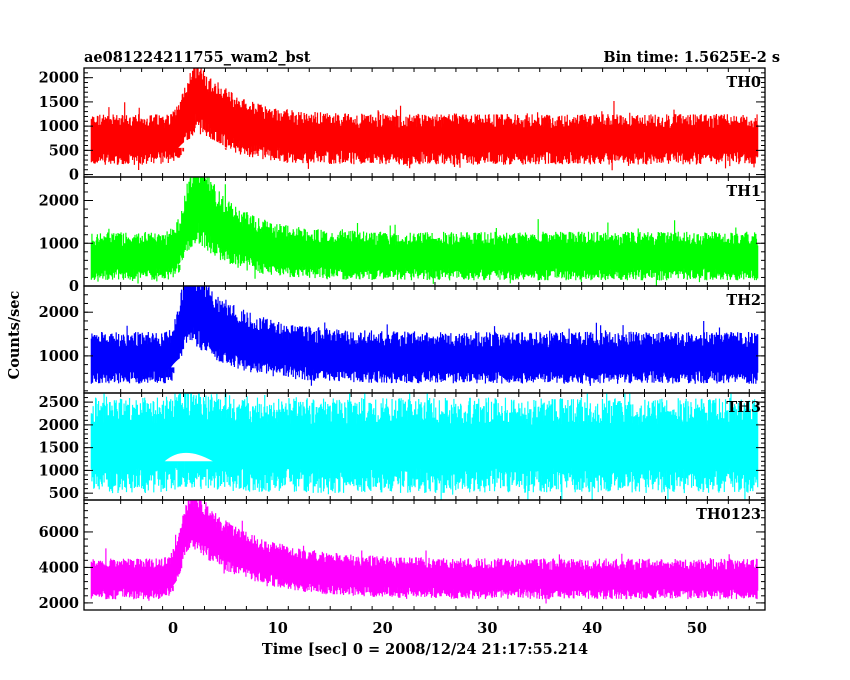  Describe the element at coordinates (59, 532) in the screenshot. I see `y-tick-label: 6000` at that location.